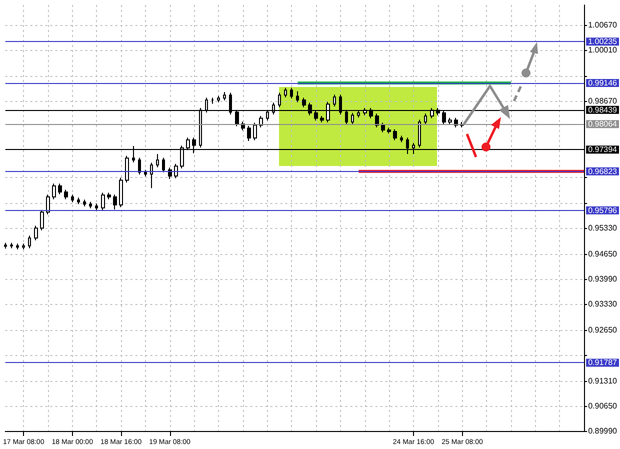  Describe the element at coordinates (603, 50) in the screenshot. I see `y-tick-label: 1.00010` at that location.